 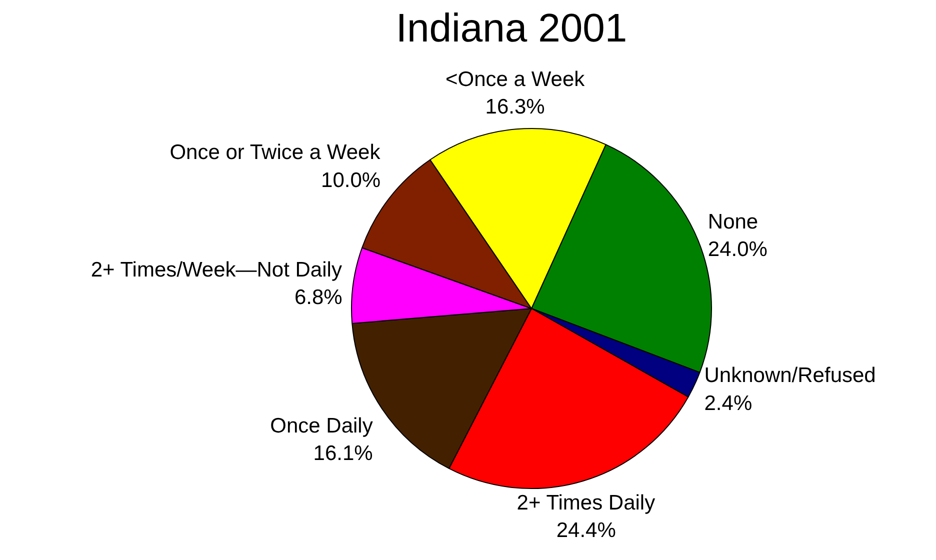 I want to click on slice-label: Once Daily, so click(x=322, y=426).